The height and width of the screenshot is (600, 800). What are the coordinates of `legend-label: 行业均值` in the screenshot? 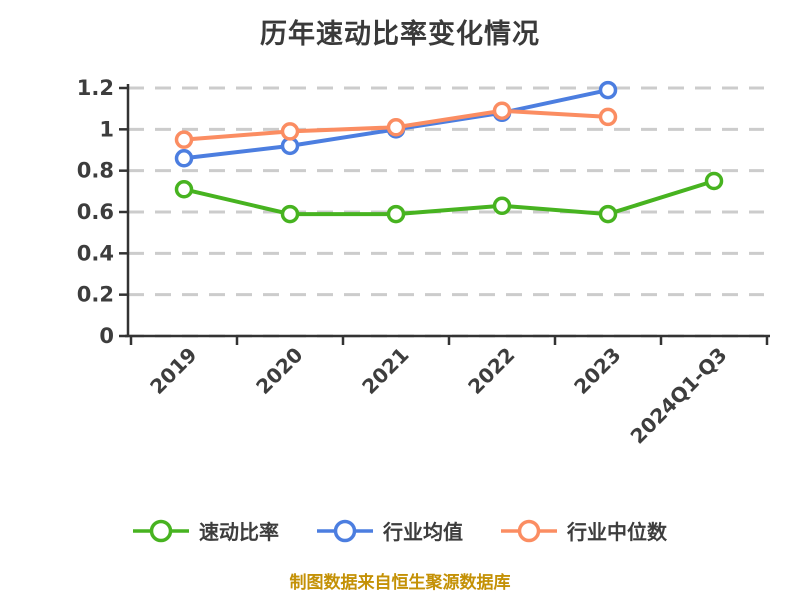 It's located at (423, 532).